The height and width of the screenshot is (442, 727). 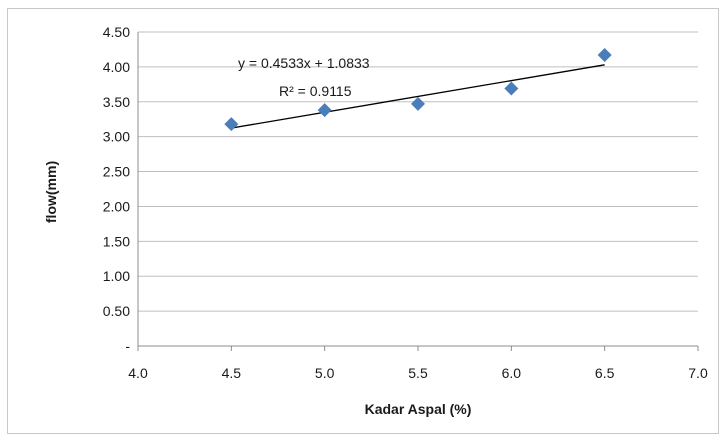 I want to click on trendline-equation: y = 0.4533x + 1.0833, so click(x=304, y=63).